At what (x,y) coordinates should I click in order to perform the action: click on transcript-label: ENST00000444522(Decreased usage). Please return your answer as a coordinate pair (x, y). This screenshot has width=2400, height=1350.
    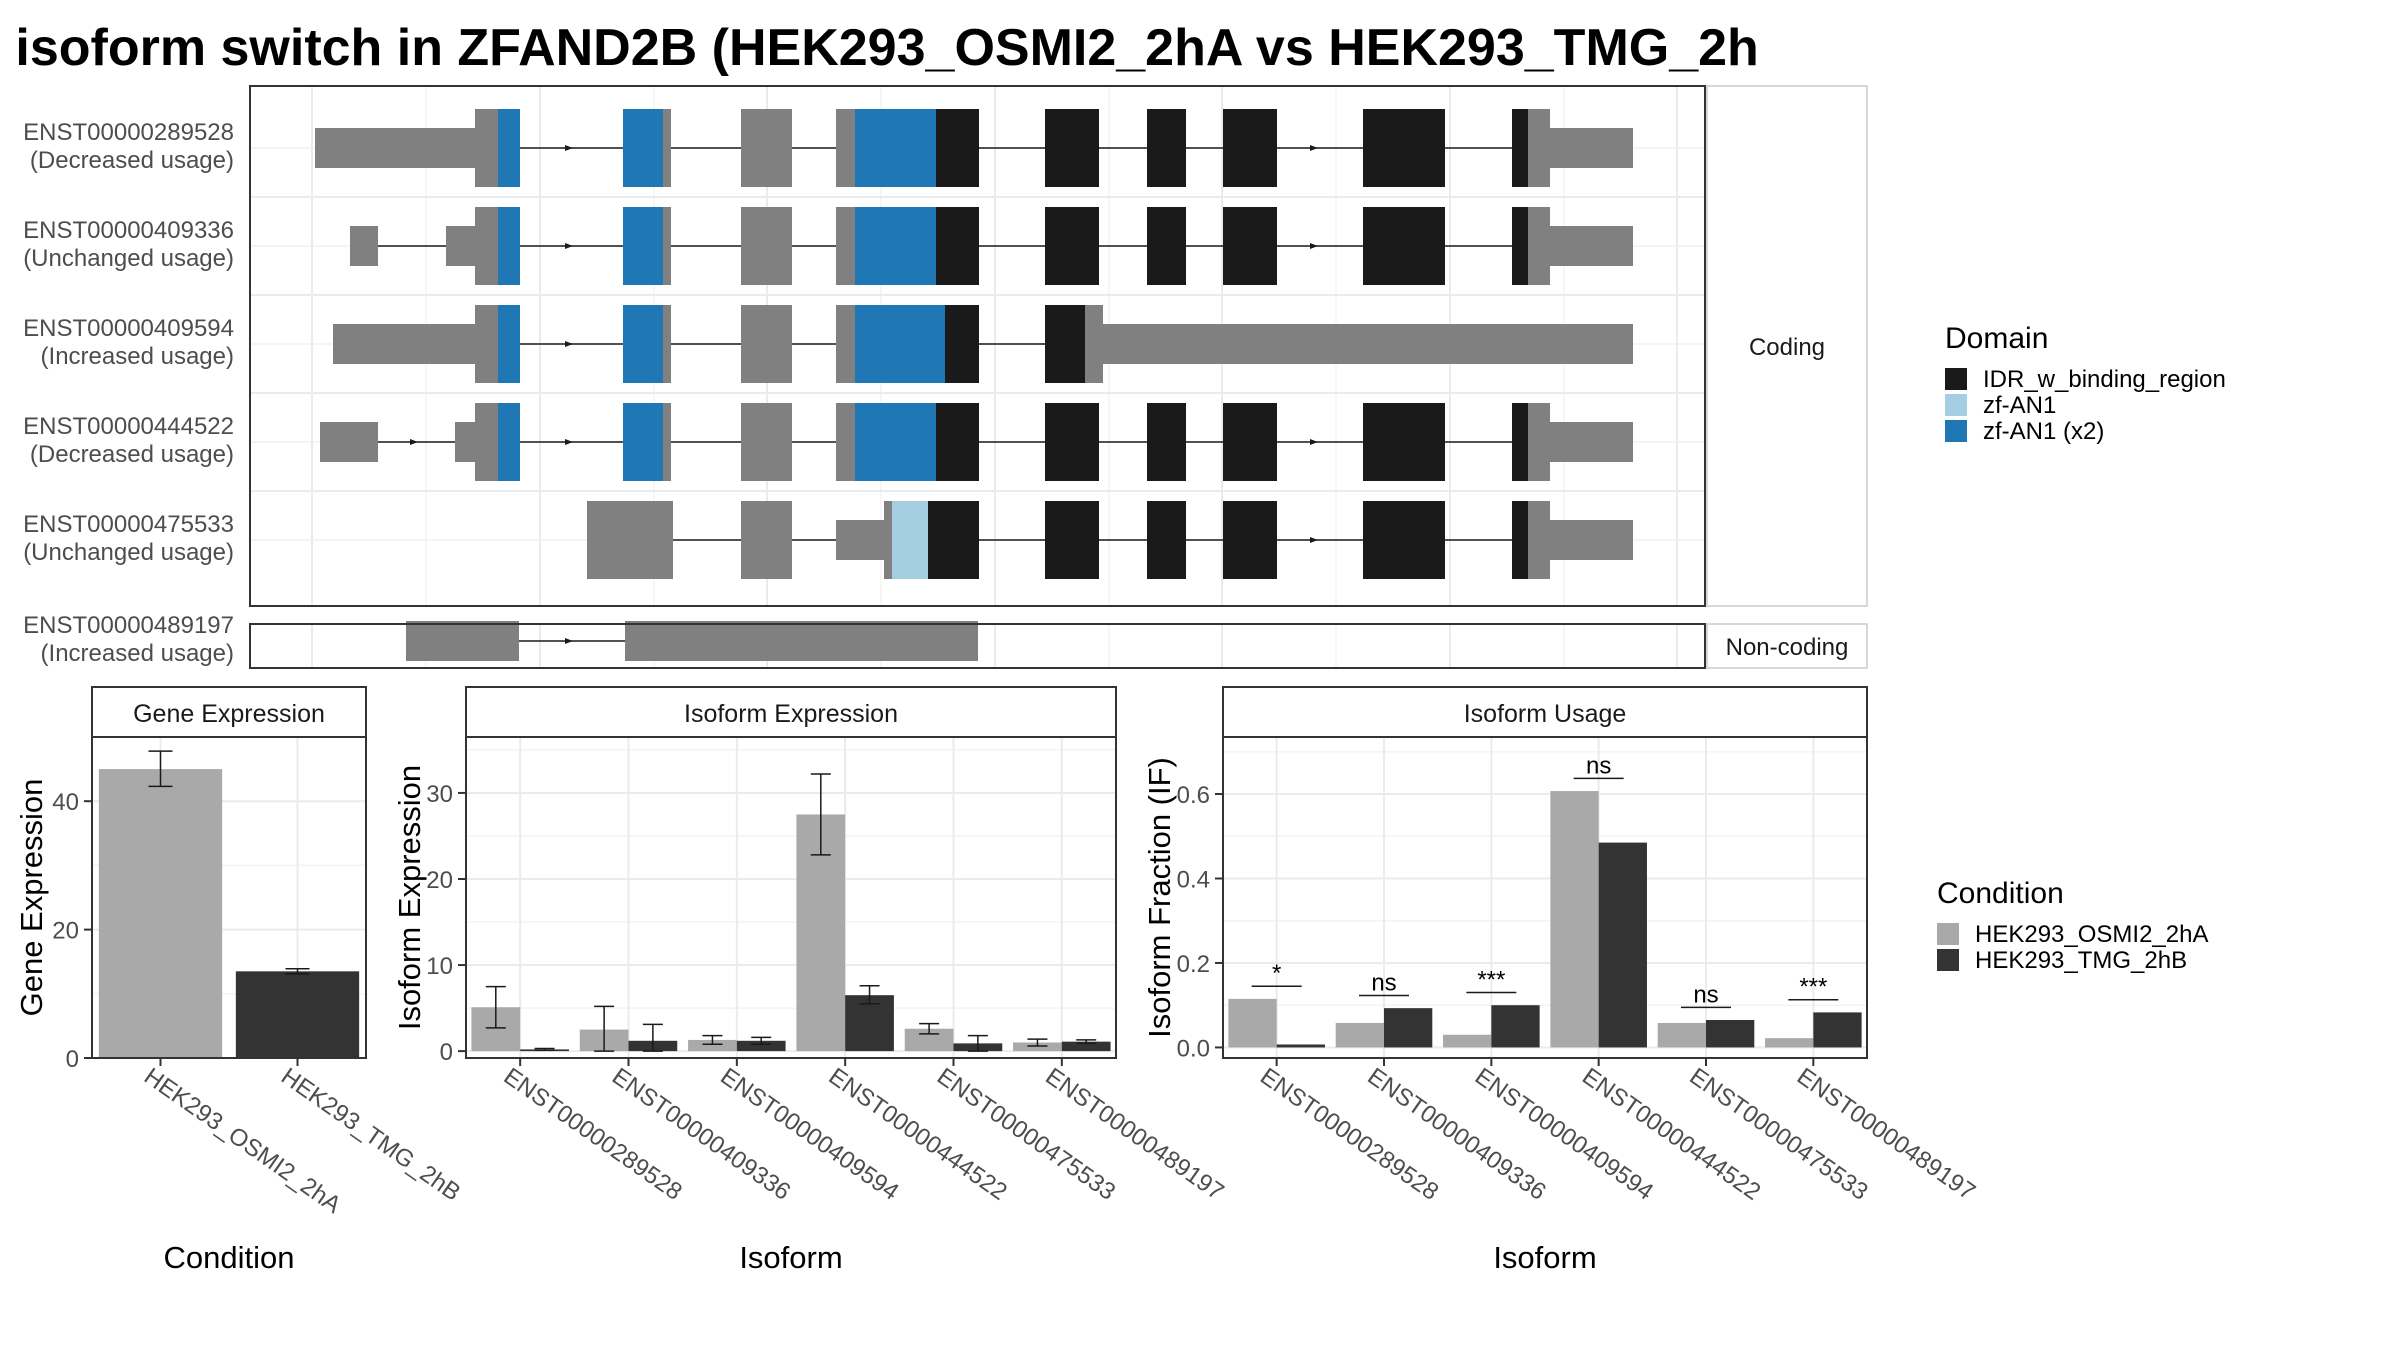
    Looking at the image, I should click on (128, 440).